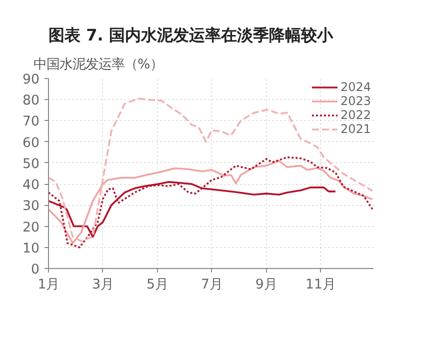 This screenshot has width=429, height=349. I want to click on legend-label: 2021, so click(355, 129).